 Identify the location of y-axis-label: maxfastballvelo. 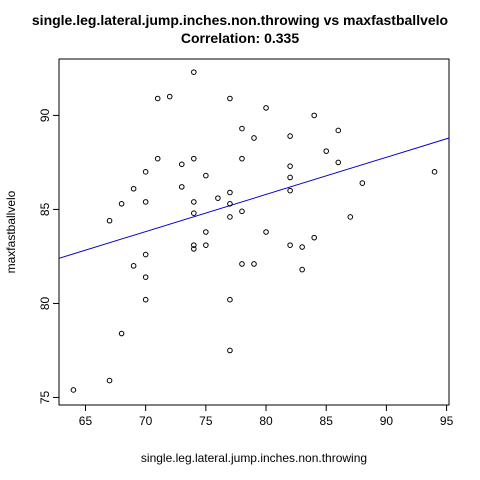
(11, 231).